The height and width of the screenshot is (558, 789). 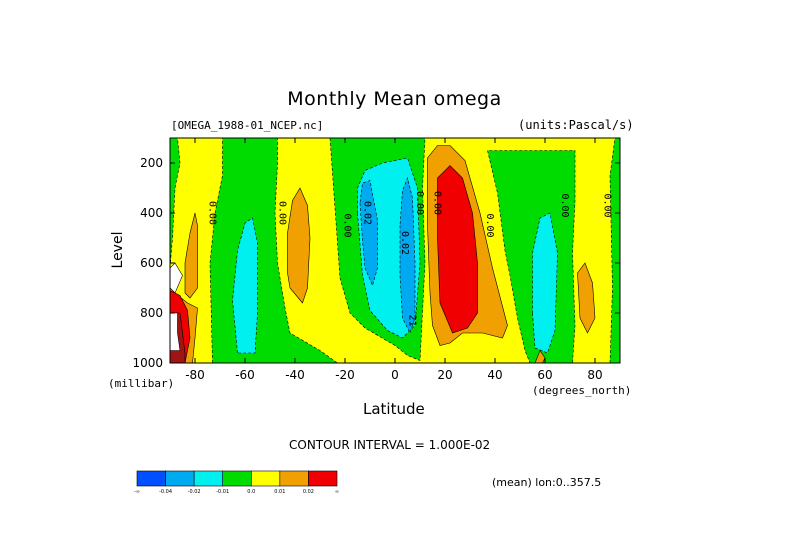 What do you see at coordinates (444, 375) in the screenshot?
I see `x-tick-label: 20` at bounding box center [444, 375].